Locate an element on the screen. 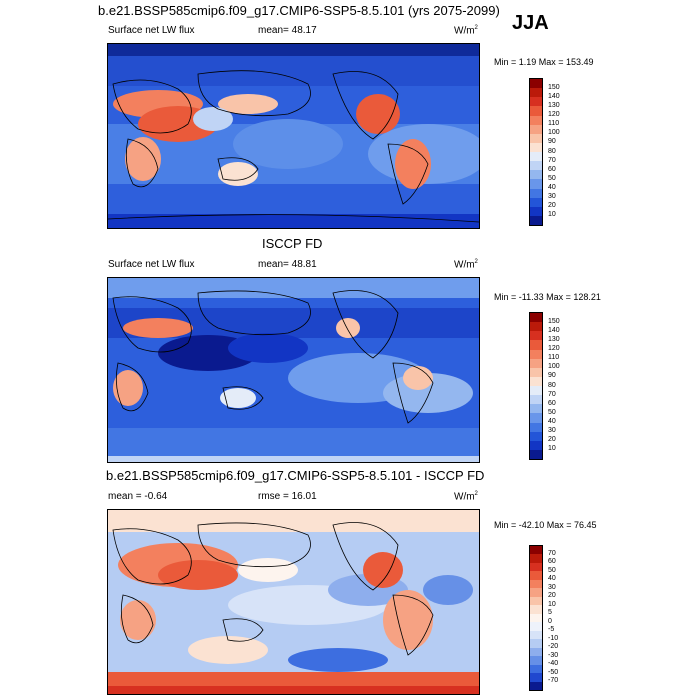 Image resolution: width=700 pixels, height=700 pixels. colorbar-label: -70 is located at coordinates (553, 681).